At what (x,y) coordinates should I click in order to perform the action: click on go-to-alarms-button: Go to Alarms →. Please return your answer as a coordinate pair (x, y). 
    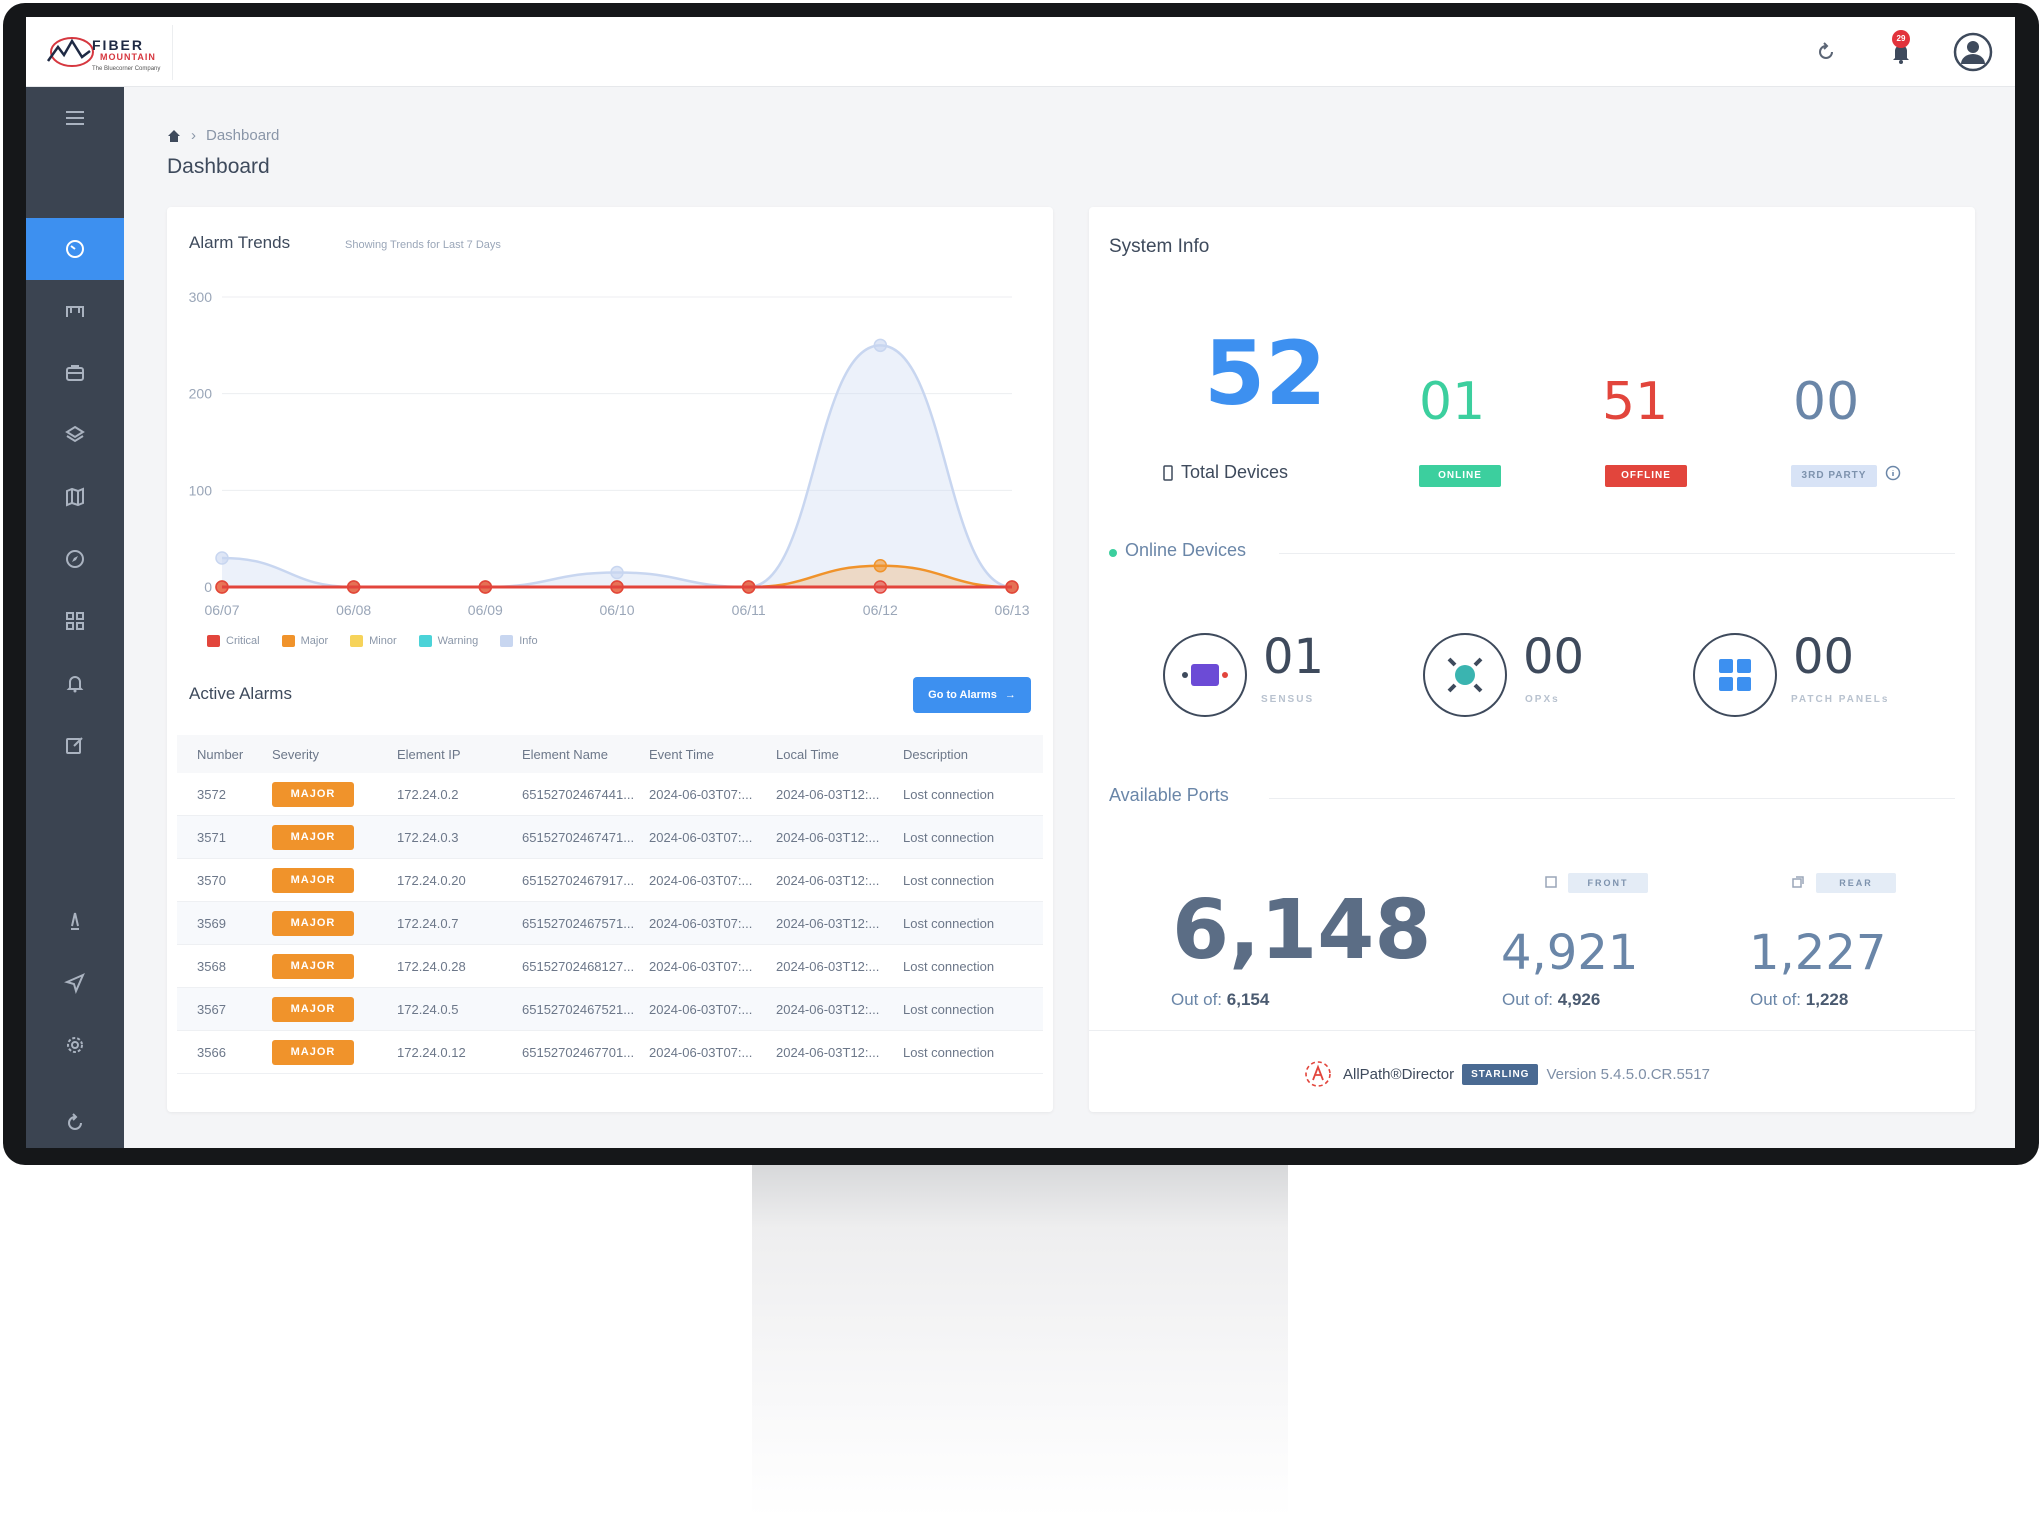
    Looking at the image, I should click on (972, 695).